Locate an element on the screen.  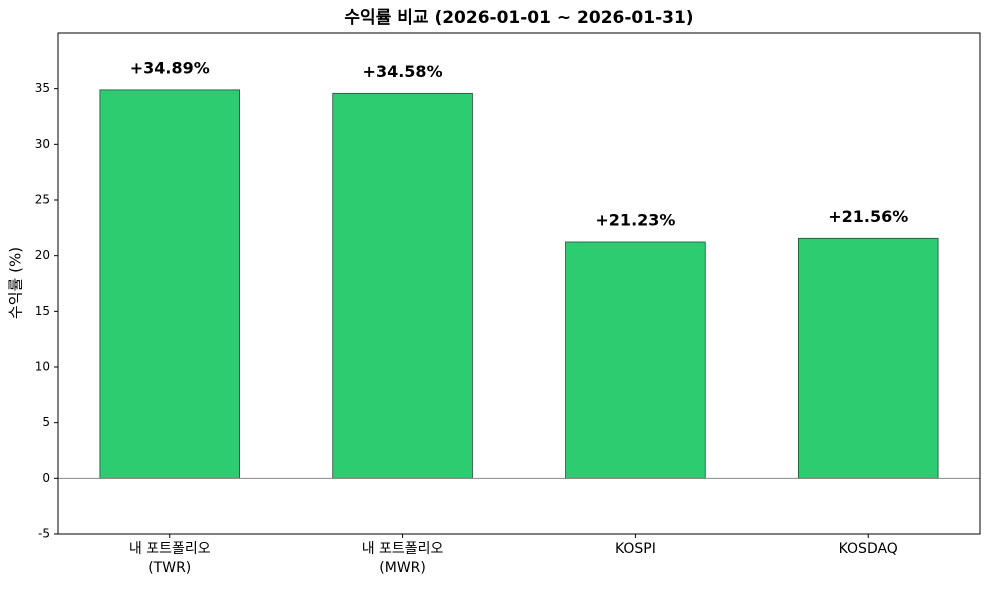
value-label: +34.89% is located at coordinates (170, 67).